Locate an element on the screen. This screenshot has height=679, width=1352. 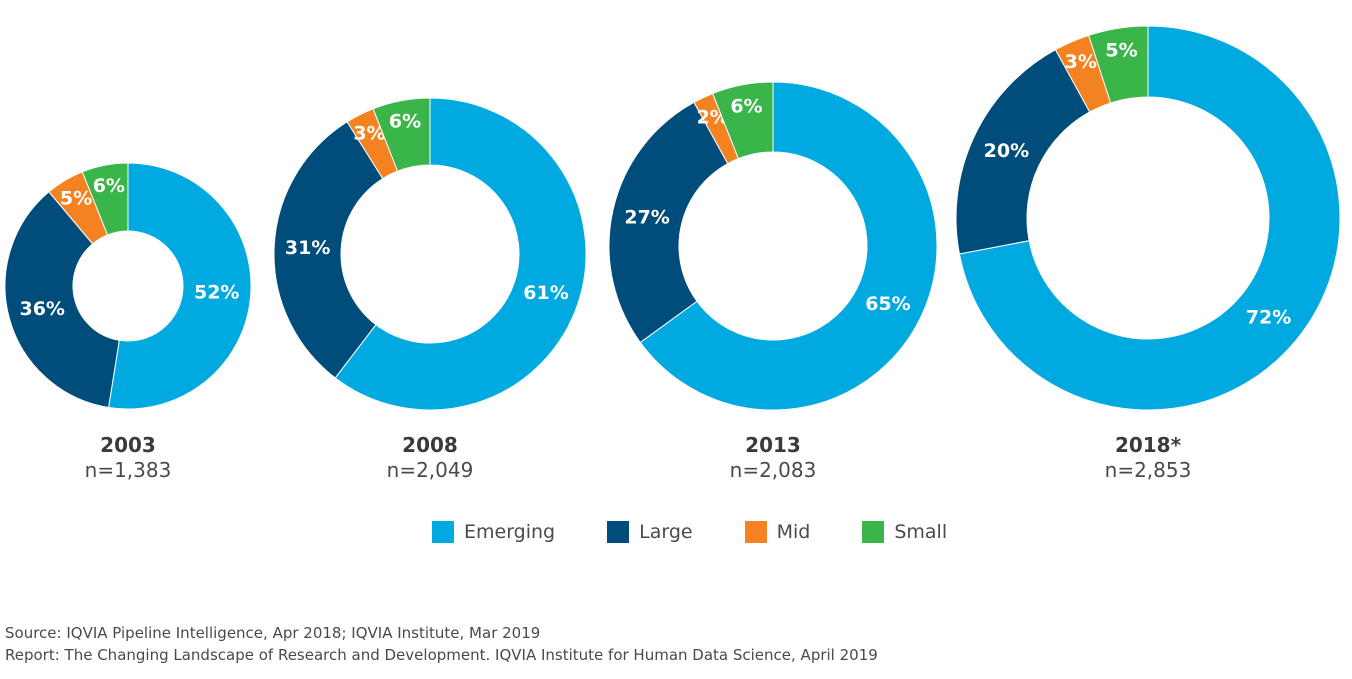
slice-label-mid: 5% is located at coordinates (76, 199).